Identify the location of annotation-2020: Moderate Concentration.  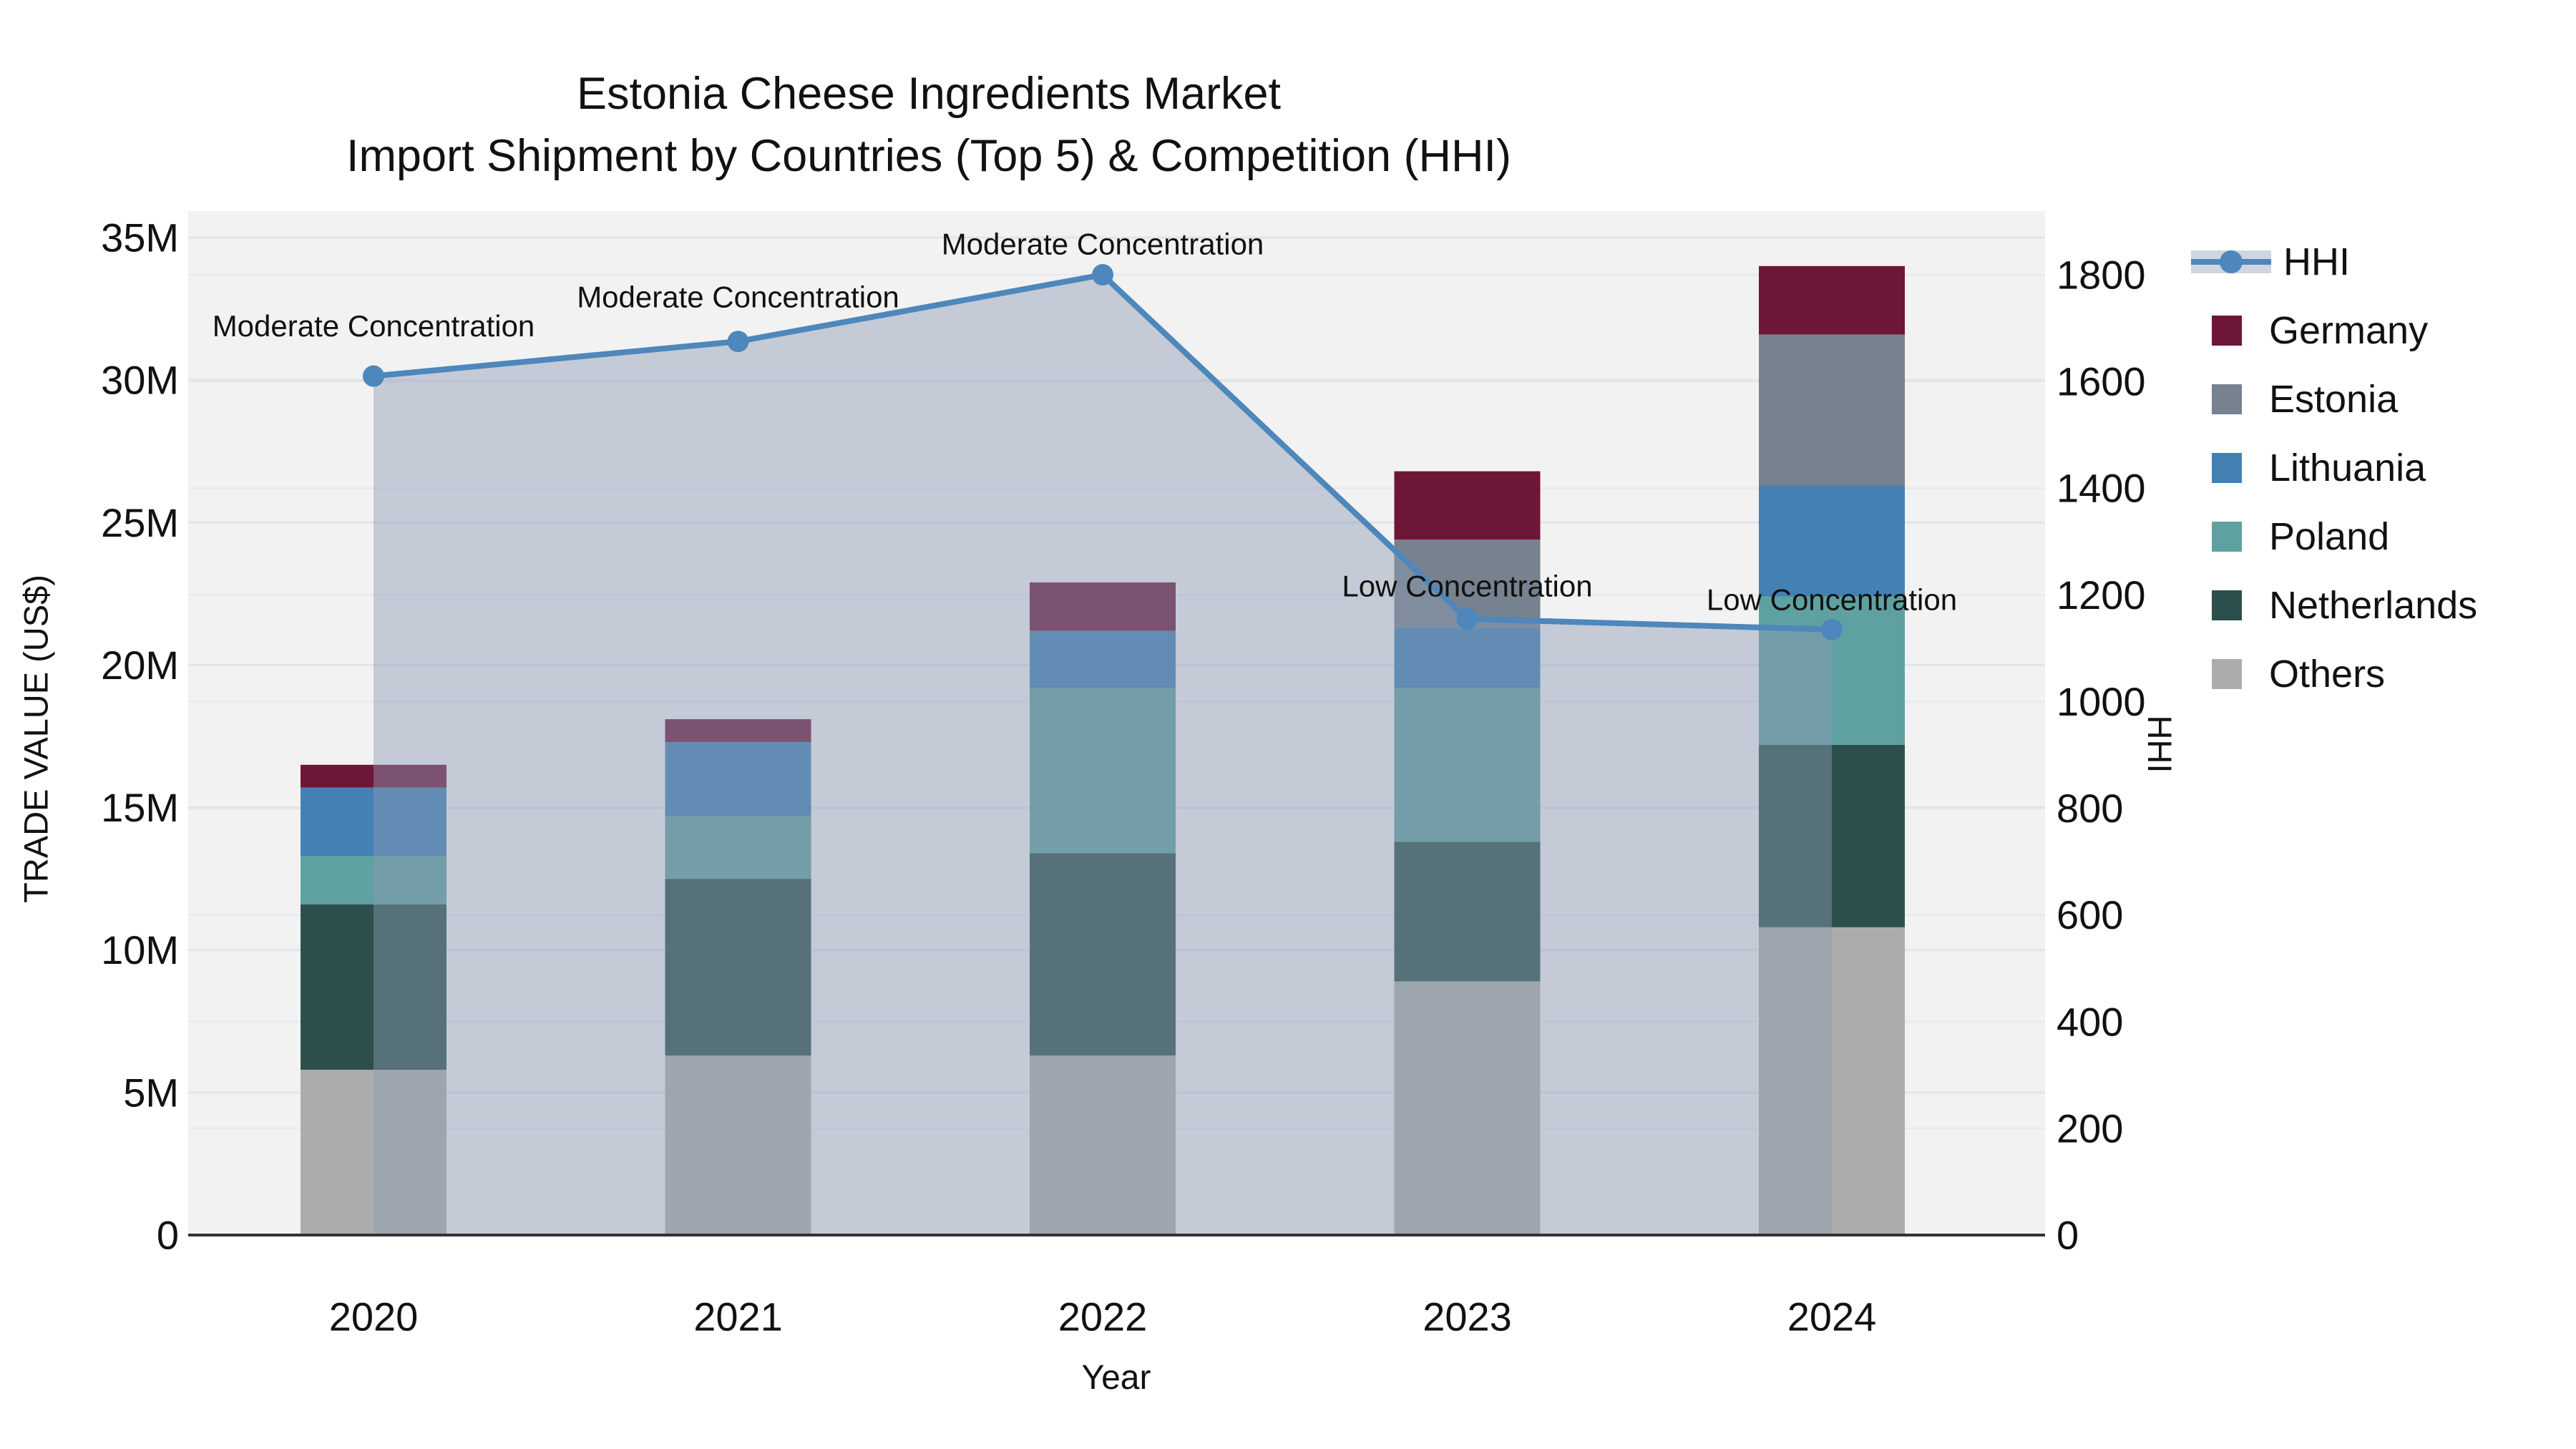
(374, 326).